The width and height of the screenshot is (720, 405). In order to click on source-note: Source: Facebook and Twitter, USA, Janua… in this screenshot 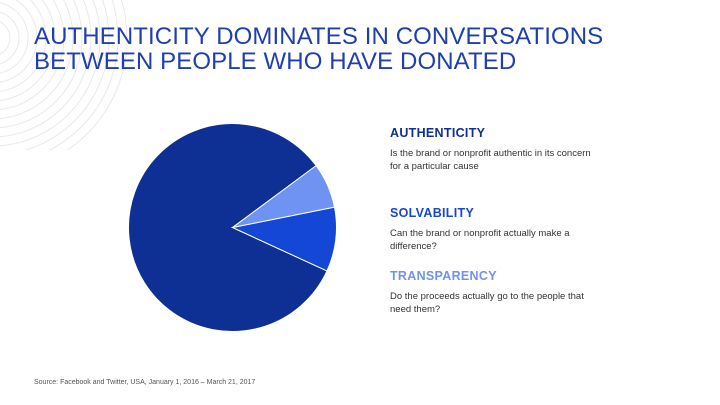, I will do `click(145, 382)`.